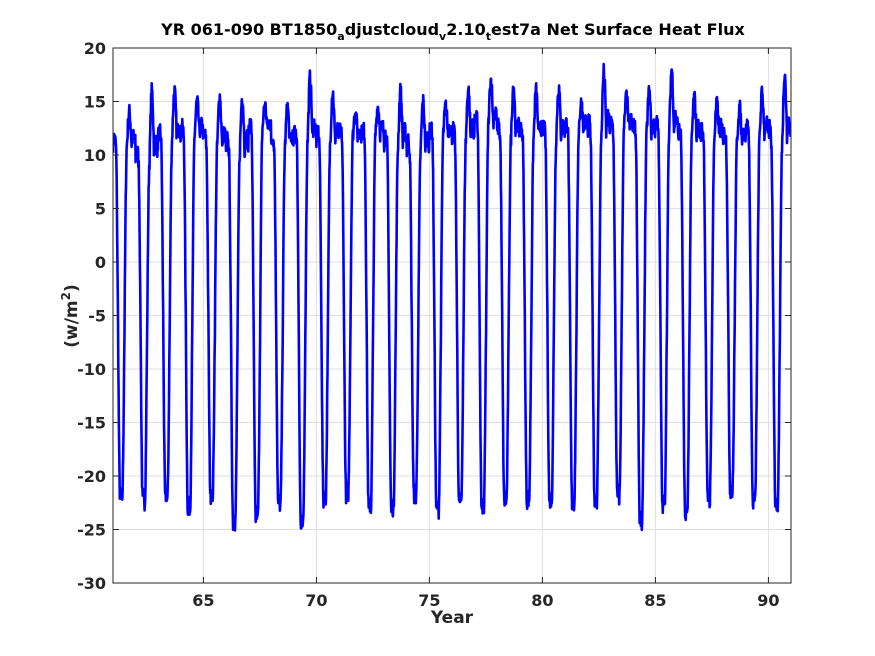  Describe the element at coordinates (203, 600) in the screenshot. I see `x-tick-label: 65` at that location.